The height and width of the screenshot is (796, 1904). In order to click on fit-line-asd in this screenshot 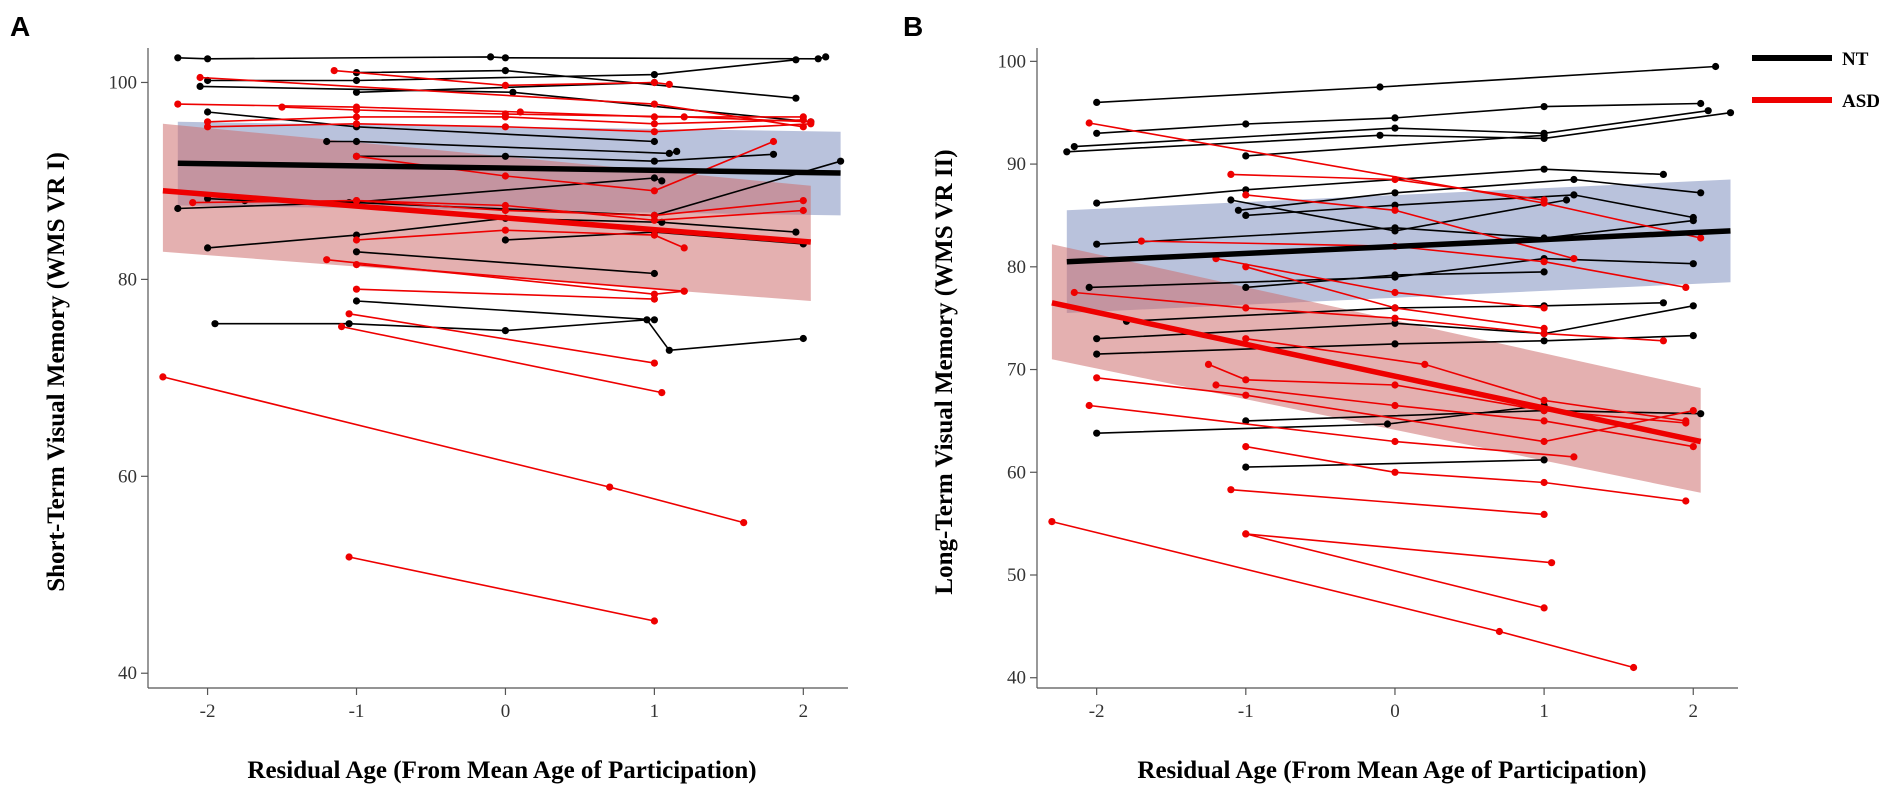, I will do `click(1376, 372)`.